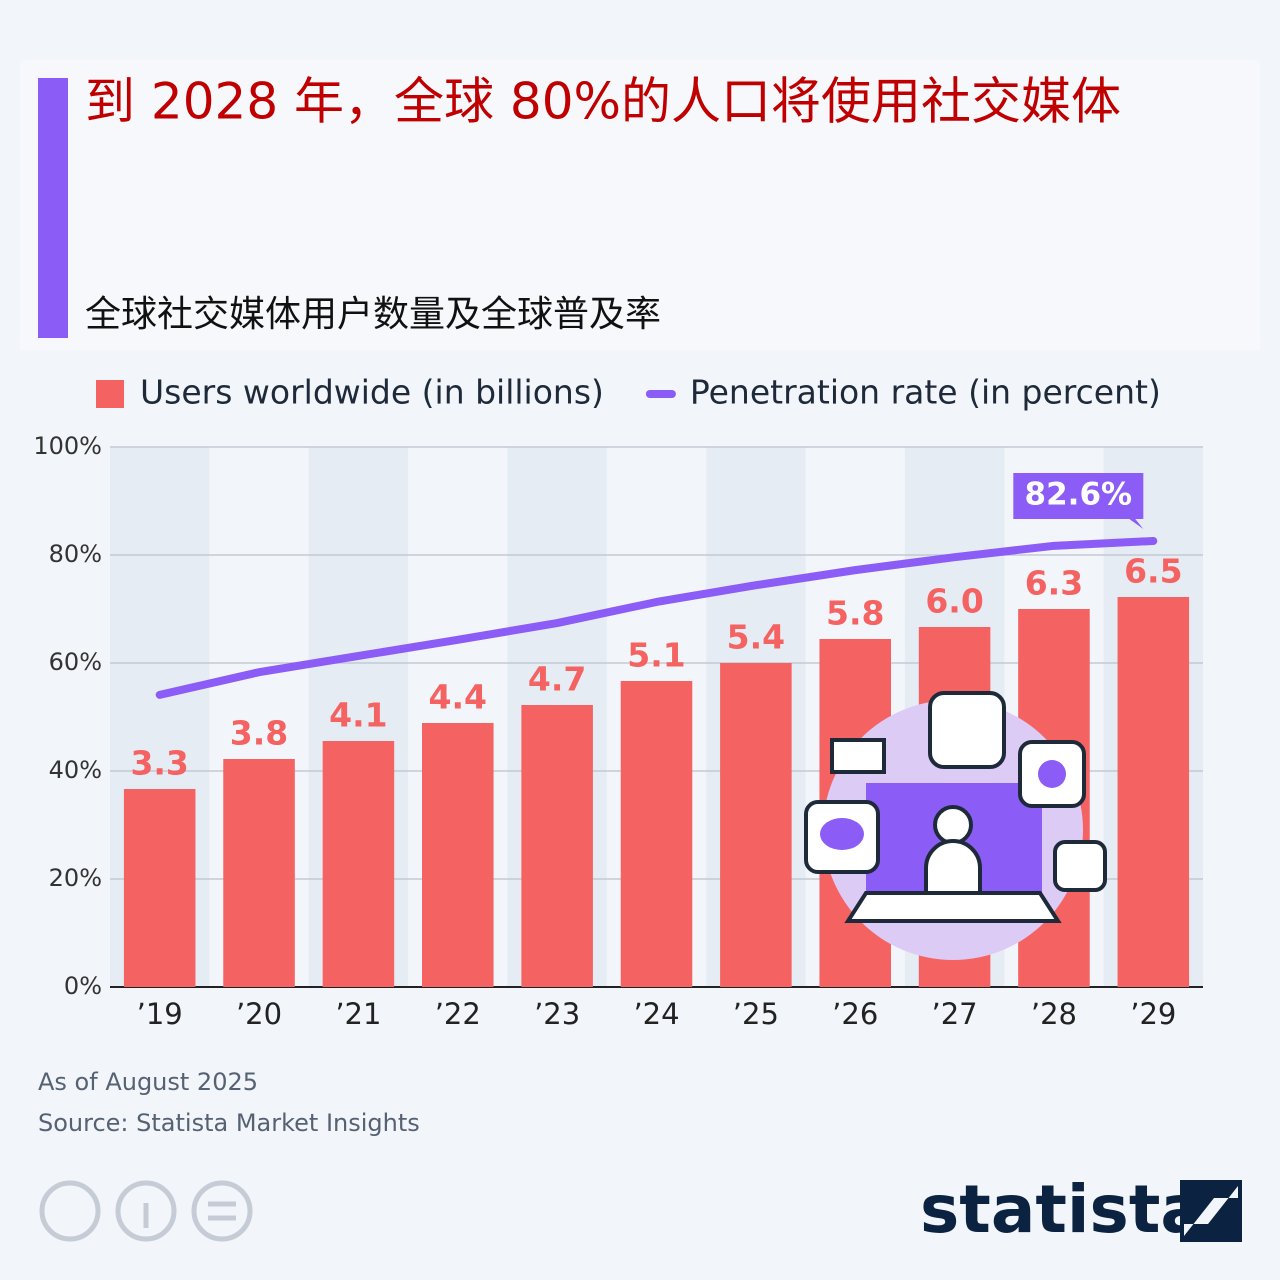  What do you see at coordinates (83, 986) in the screenshot?
I see `y-tick-label: 0%` at bounding box center [83, 986].